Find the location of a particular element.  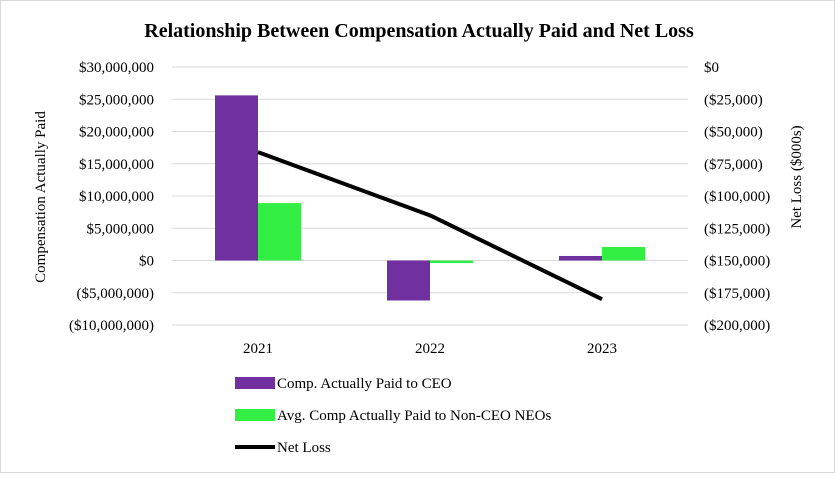

x-tick-label: 2022 is located at coordinates (430, 349).